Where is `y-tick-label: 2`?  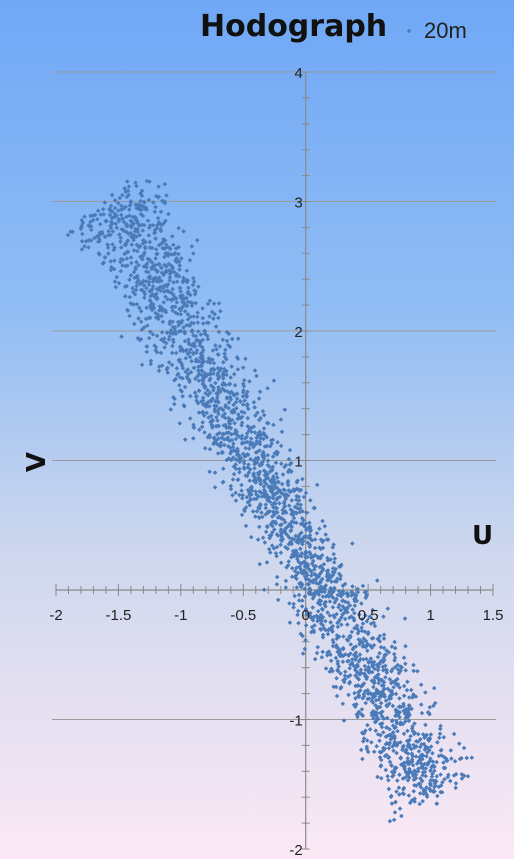
y-tick-label: 2 is located at coordinates (298, 332).